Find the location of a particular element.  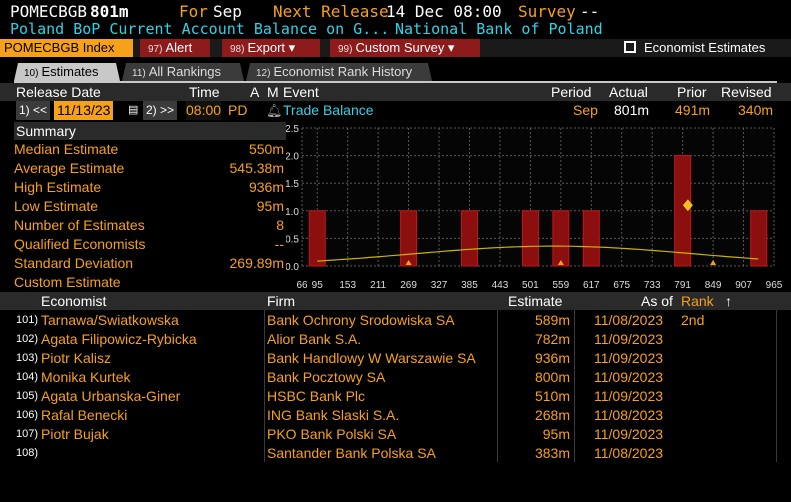

summary-row: Median Estimate 550m is located at coordinates (150, 149).